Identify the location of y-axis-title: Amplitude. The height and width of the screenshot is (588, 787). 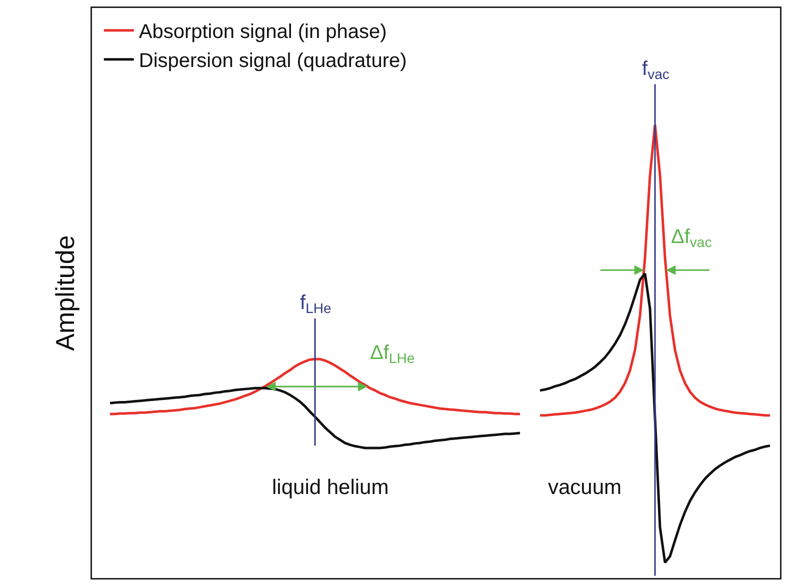
(65, 293).